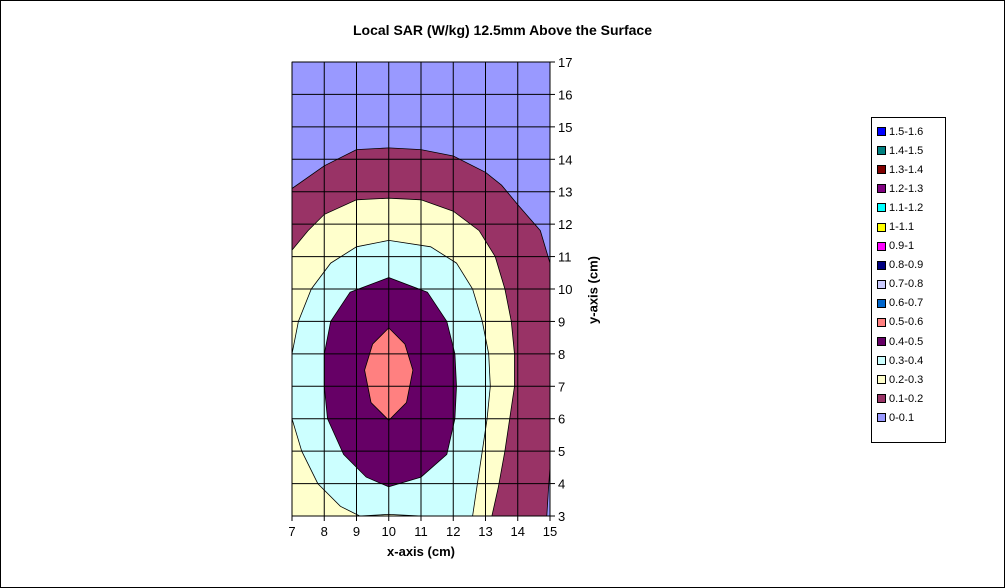  Describe the element at coordinates (906, 341) in the screenshot. I see `legend-label: 0.4-0.5` at that location.